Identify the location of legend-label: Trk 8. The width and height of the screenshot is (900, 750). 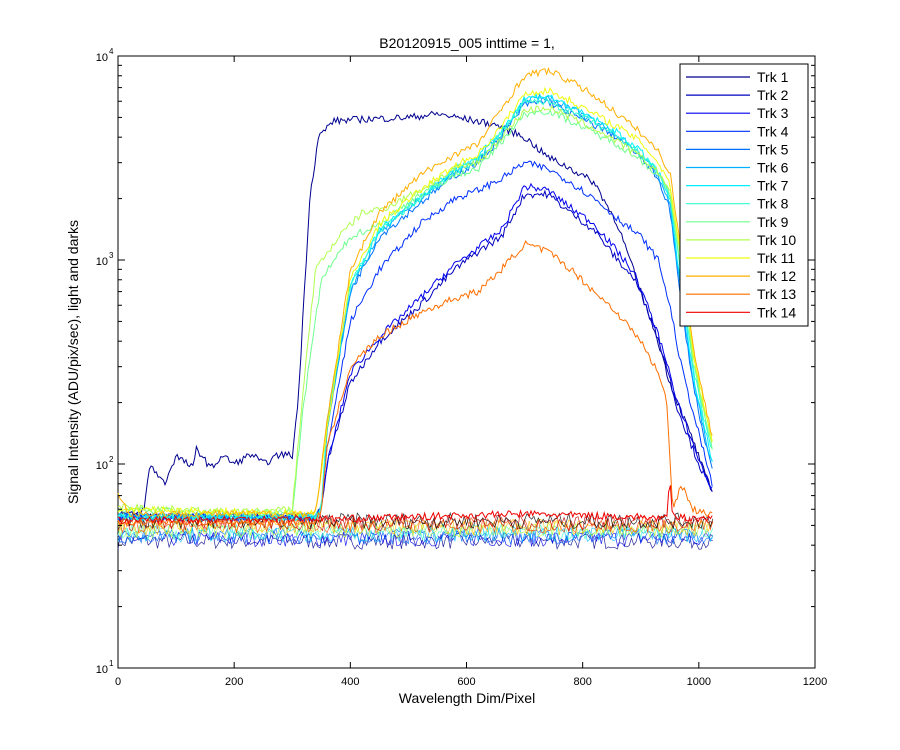
(773, 204).